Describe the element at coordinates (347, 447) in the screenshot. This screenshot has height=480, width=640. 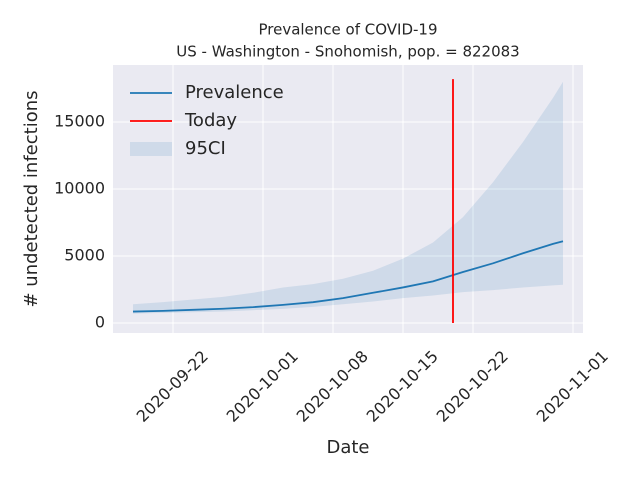
I see `x-axis-label: Date` at that location.